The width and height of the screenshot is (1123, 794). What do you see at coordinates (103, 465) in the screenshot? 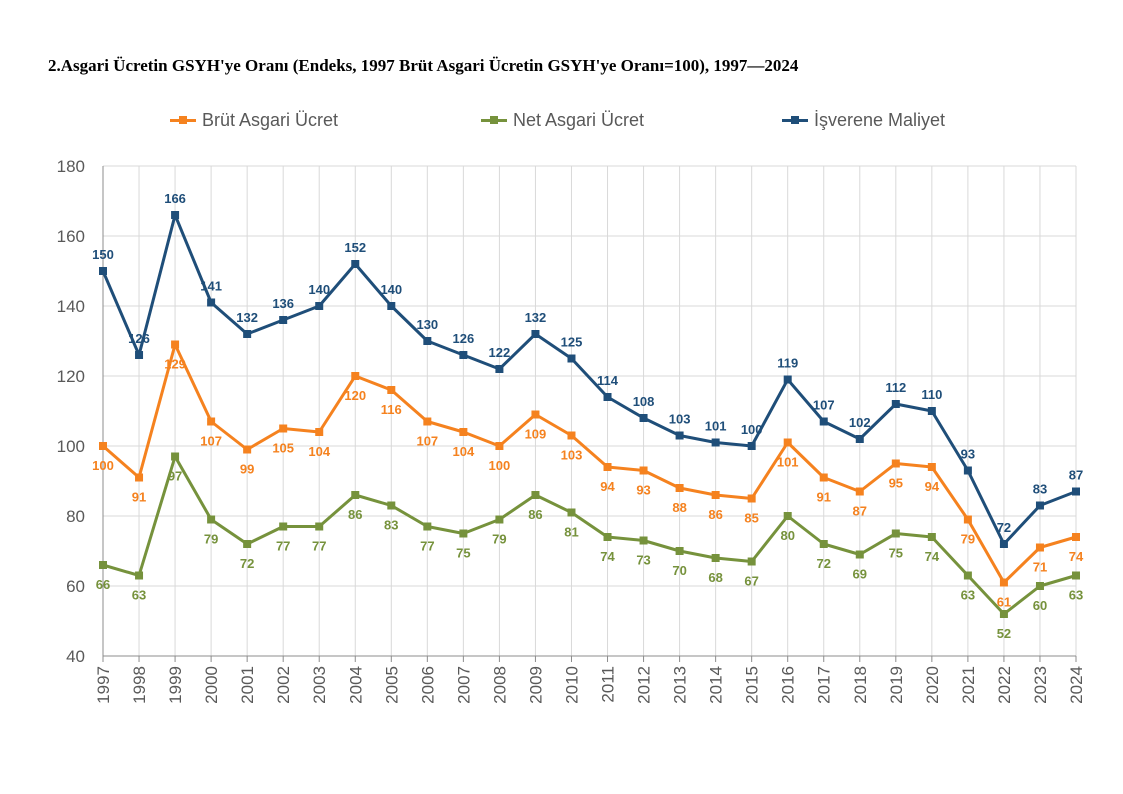
I see `data-label-0: 100` at bounding box center [103, 465].